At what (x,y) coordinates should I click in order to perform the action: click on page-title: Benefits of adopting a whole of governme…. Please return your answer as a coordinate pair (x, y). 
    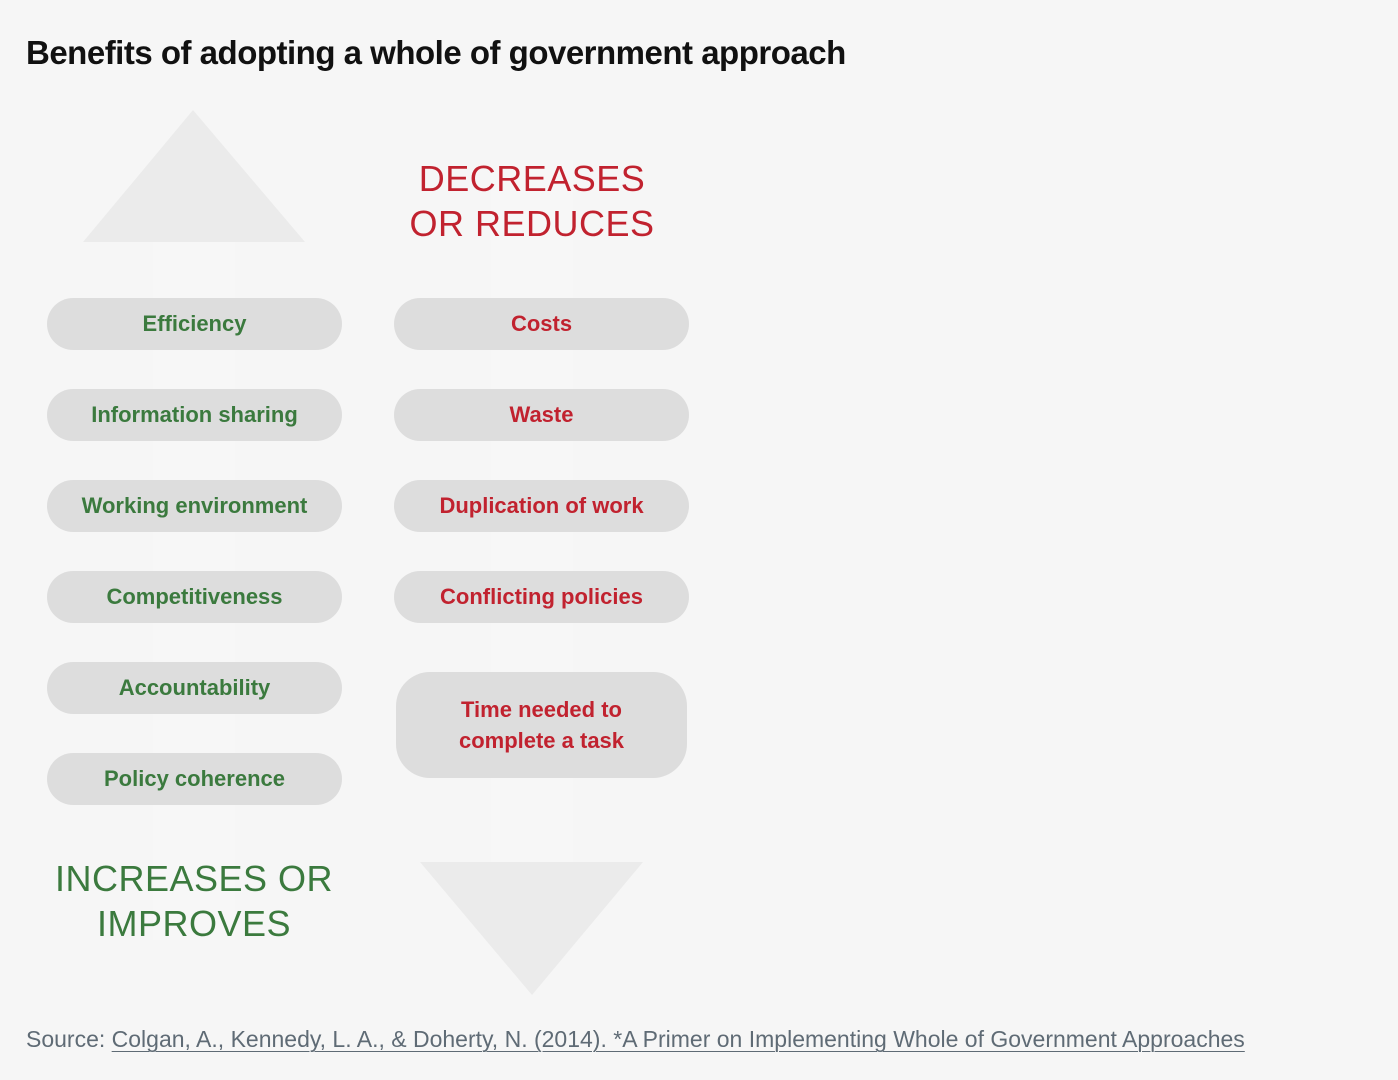
    Looking at the image, I should click on (436, 52).